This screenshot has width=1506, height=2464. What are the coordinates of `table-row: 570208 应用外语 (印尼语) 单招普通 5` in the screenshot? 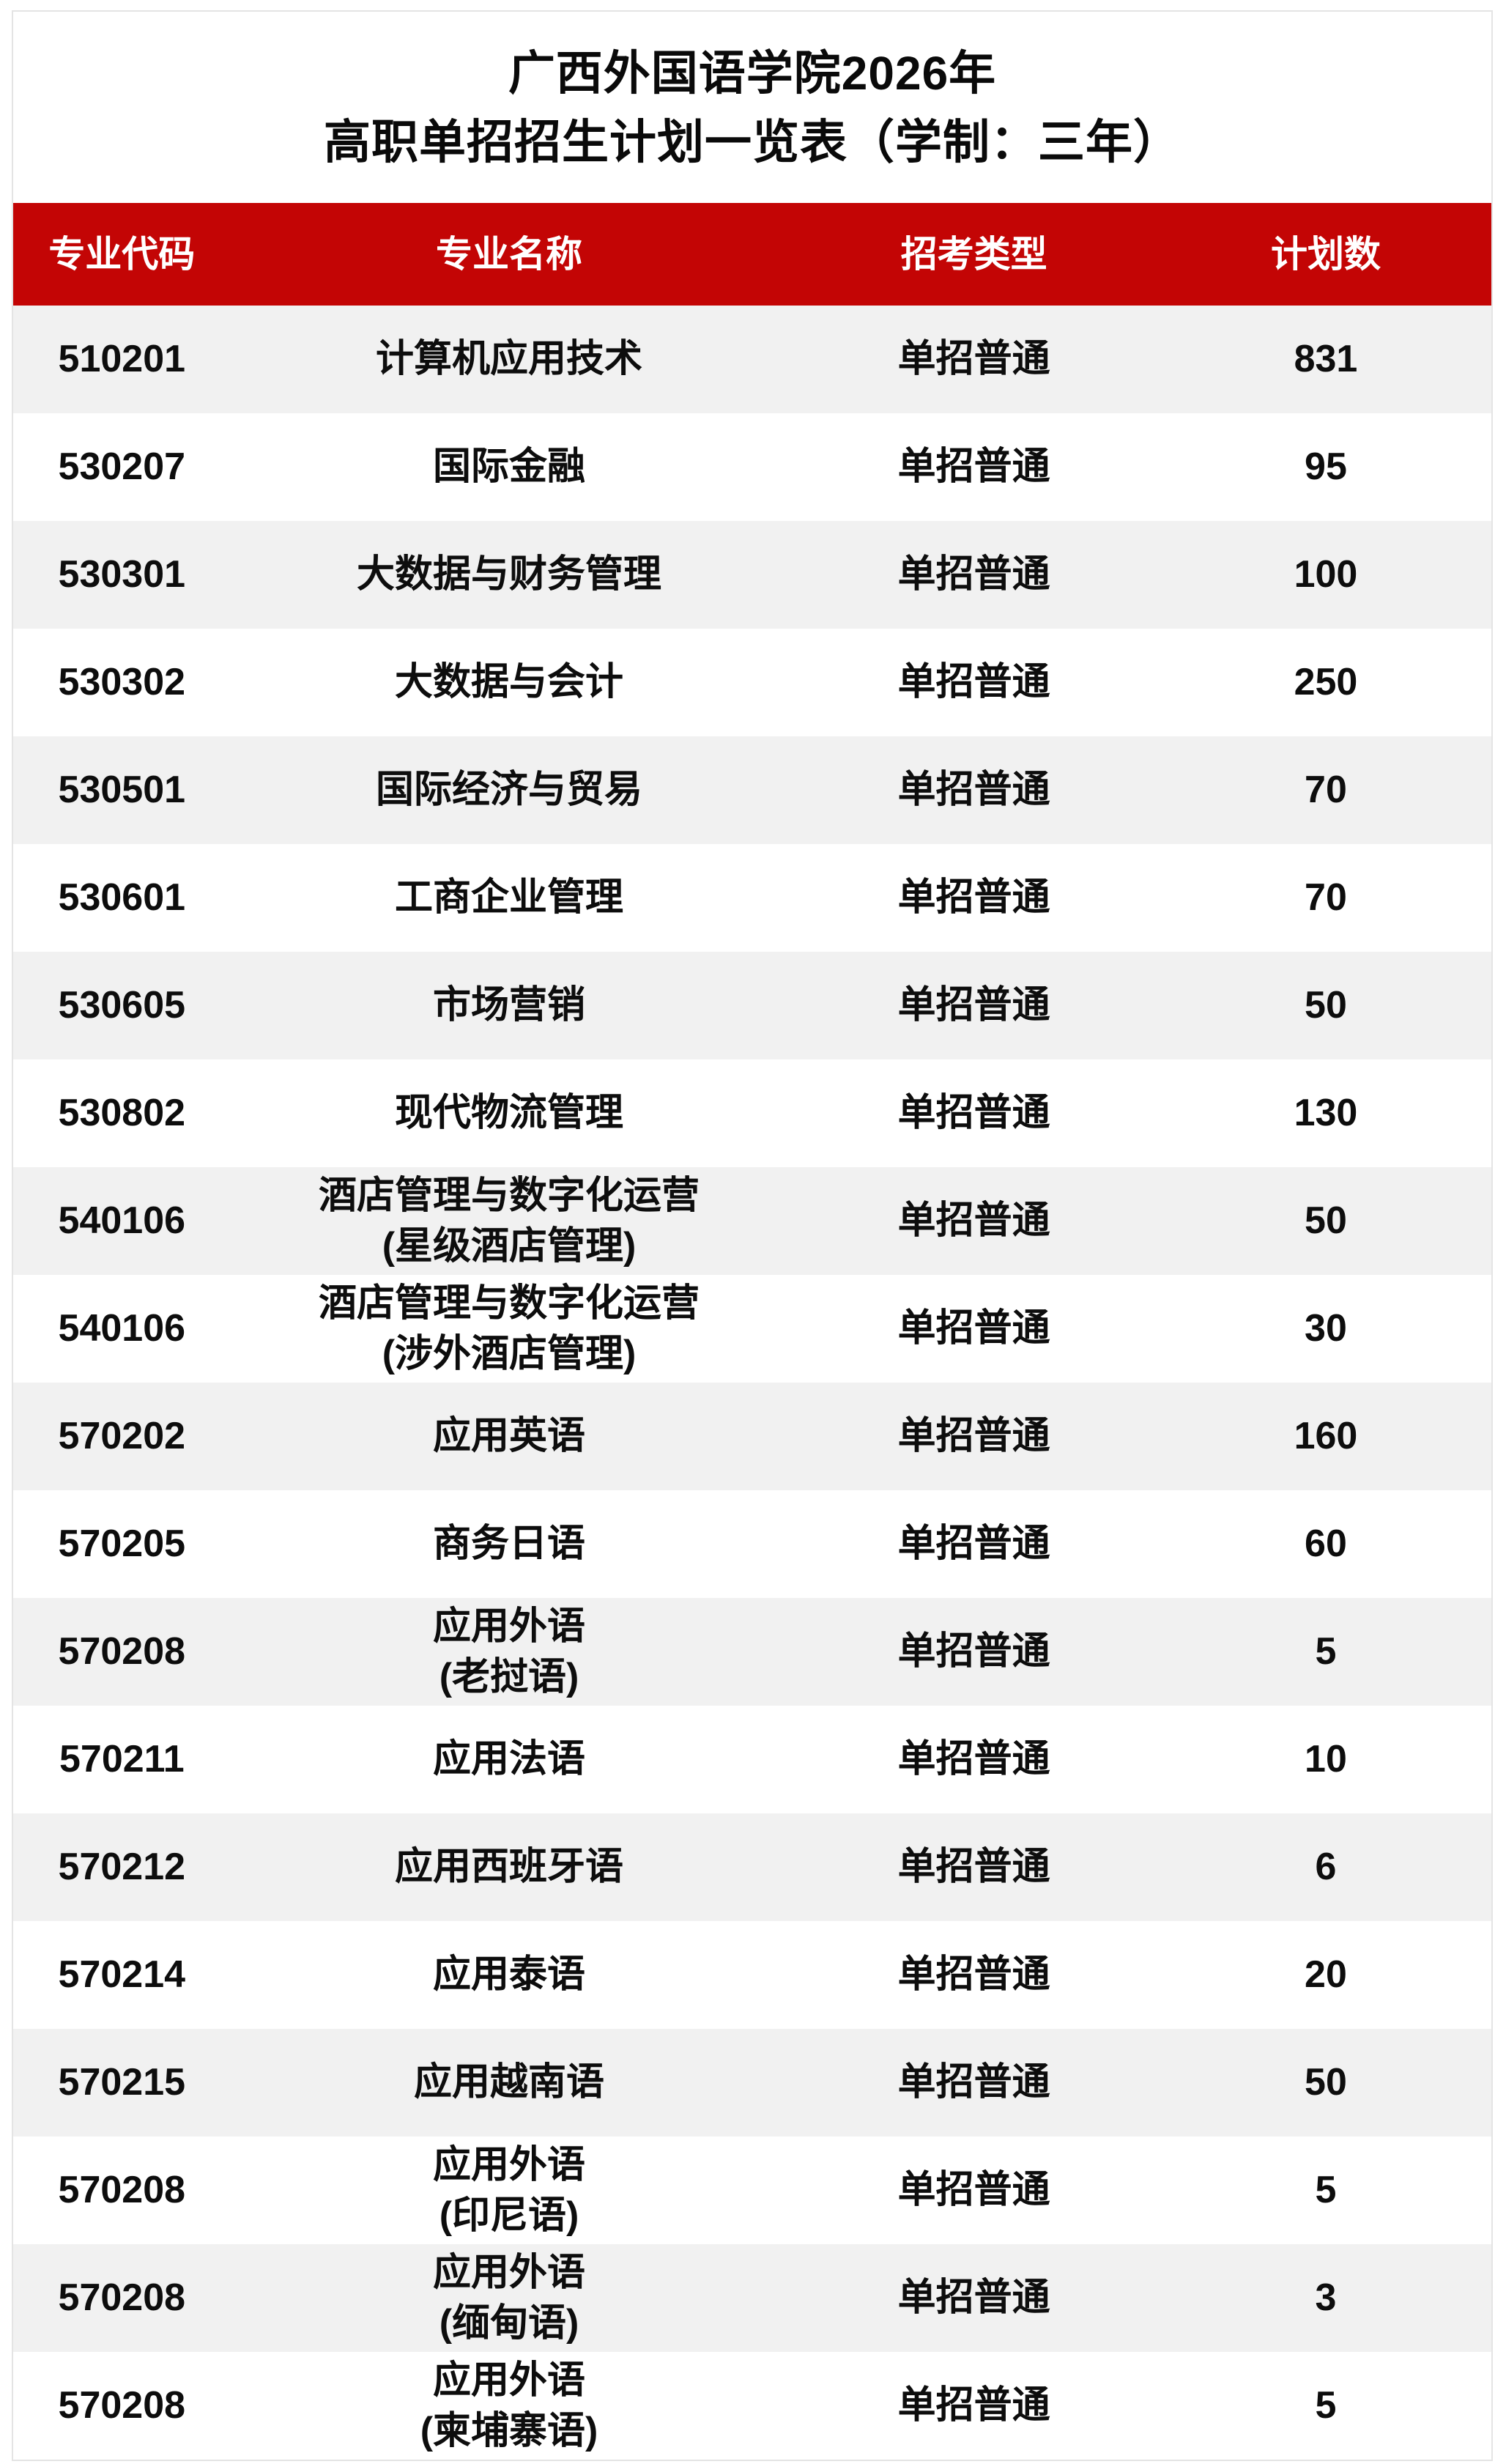 It's located at (752, 2190).